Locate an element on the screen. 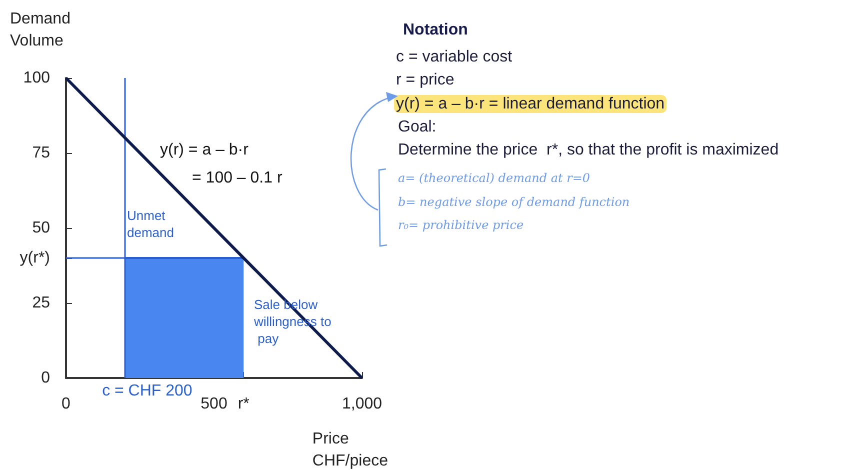 The height and width of the screenshot is (470, 845). annotation: Unmet demand is located at coordinates (150, 224).